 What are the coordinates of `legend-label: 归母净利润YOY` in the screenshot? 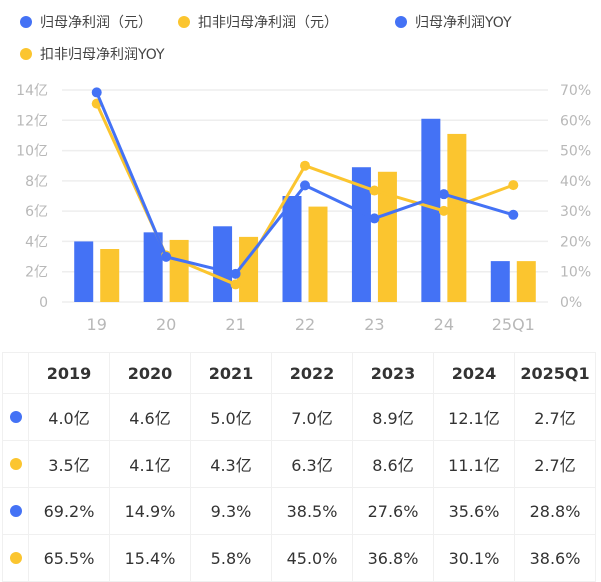 It's located at (463, 23).